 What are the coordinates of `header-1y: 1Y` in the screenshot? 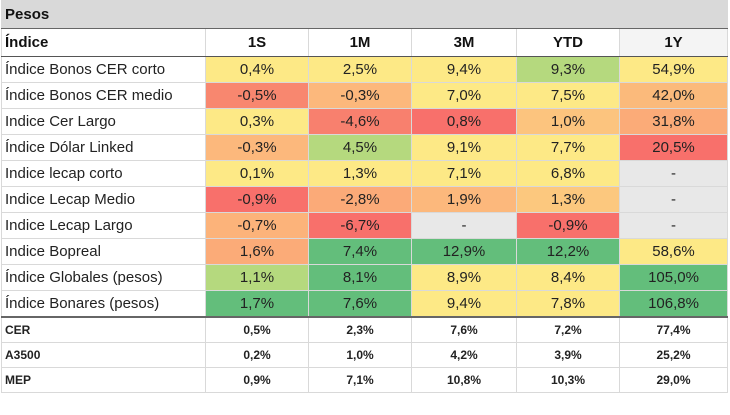 It's located at (673, 42).